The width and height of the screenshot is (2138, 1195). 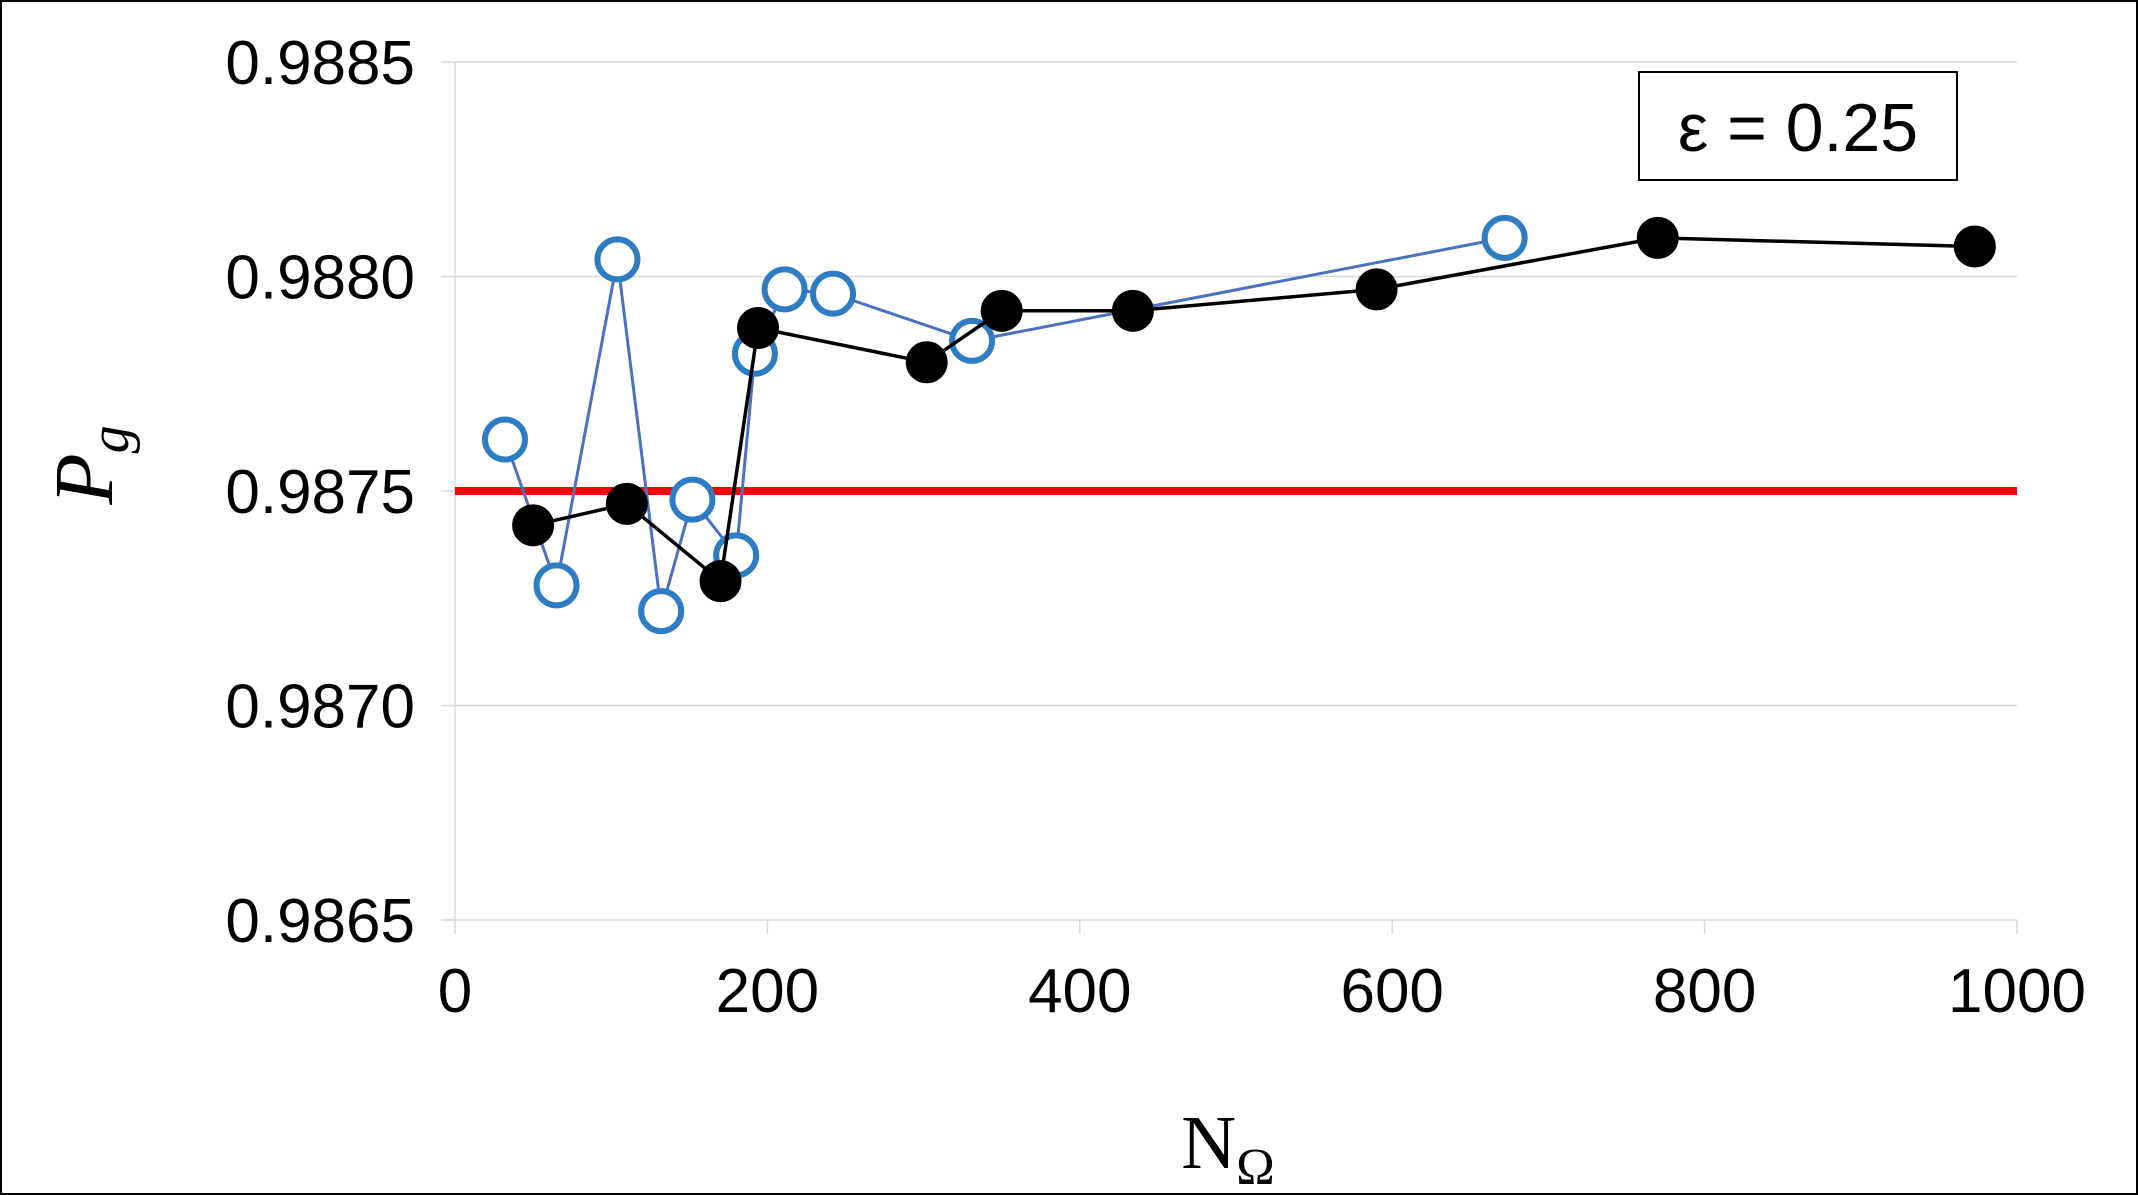 I want to click on annotation-label: ε = 0.25, so click(x=1798, y=128).